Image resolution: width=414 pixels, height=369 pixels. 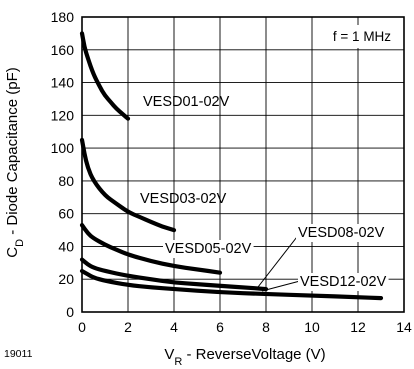 I want to click on x-axis-title: VR - ReverseVoltage (V), so click(x=244, y=357).